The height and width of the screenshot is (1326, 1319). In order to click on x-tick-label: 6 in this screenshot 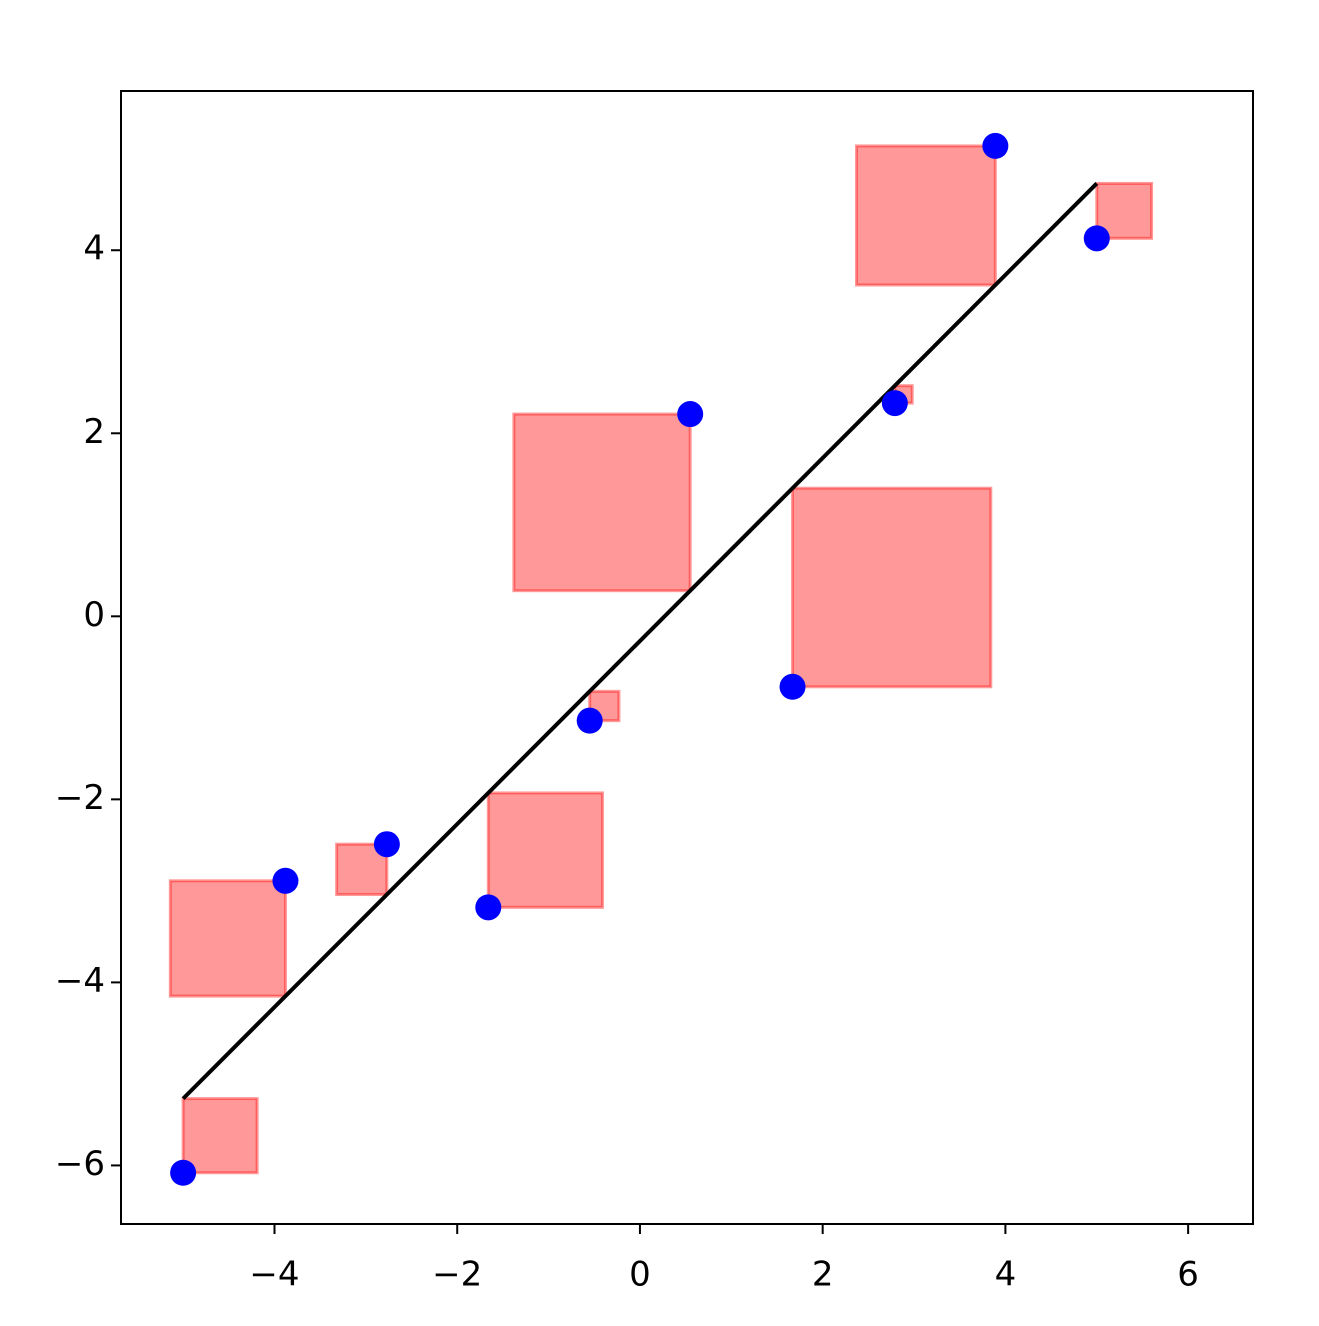, I will do `click(1188, 1275)`.